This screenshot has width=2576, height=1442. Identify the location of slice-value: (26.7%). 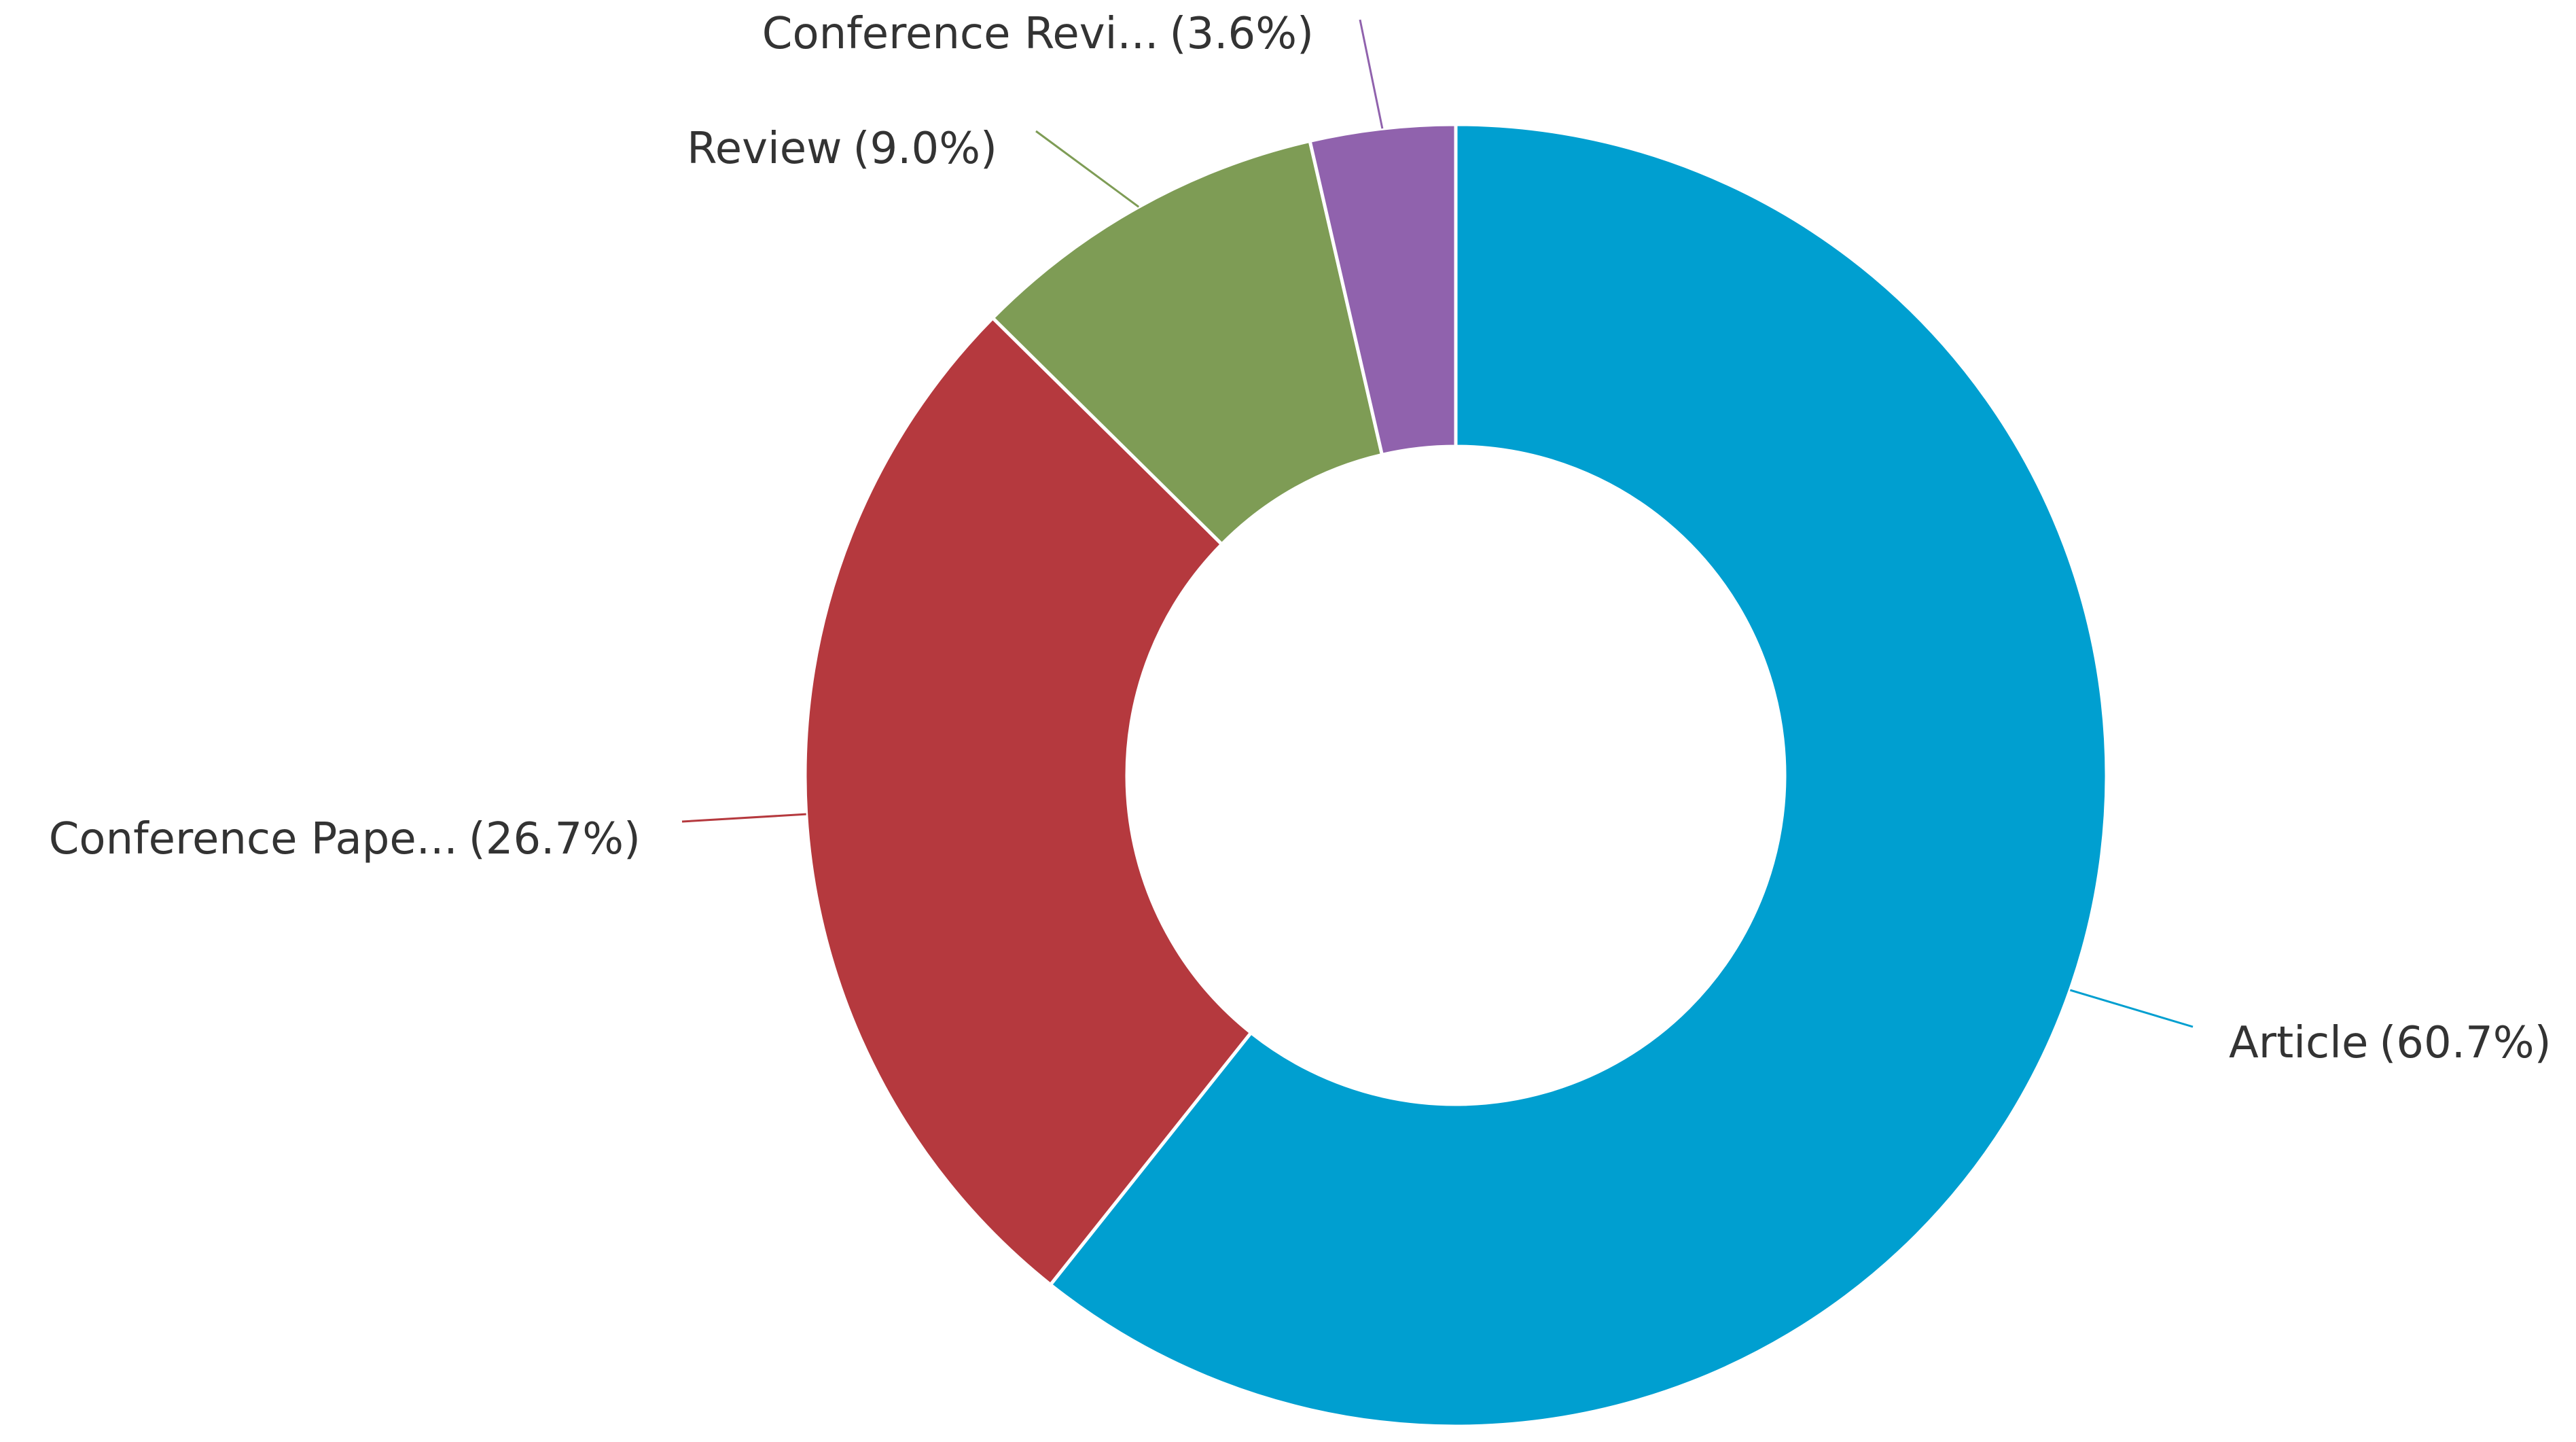
(555, 839).